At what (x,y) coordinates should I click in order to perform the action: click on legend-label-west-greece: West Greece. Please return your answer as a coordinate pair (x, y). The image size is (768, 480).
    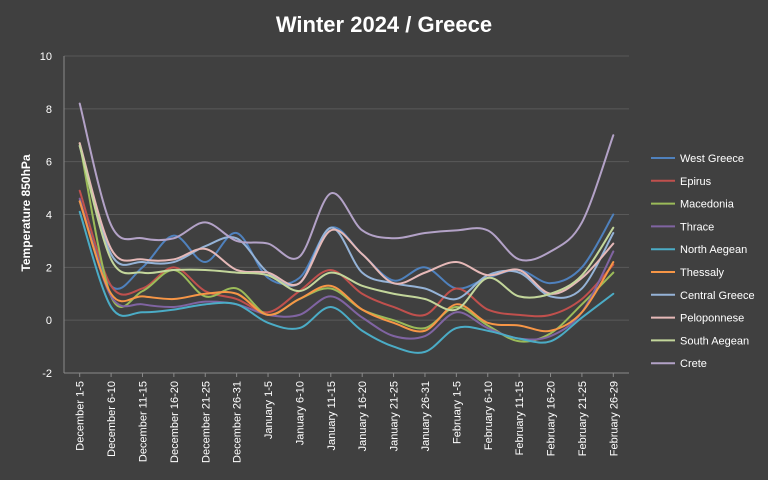
    Looking at the image, I should click on (712, 159).